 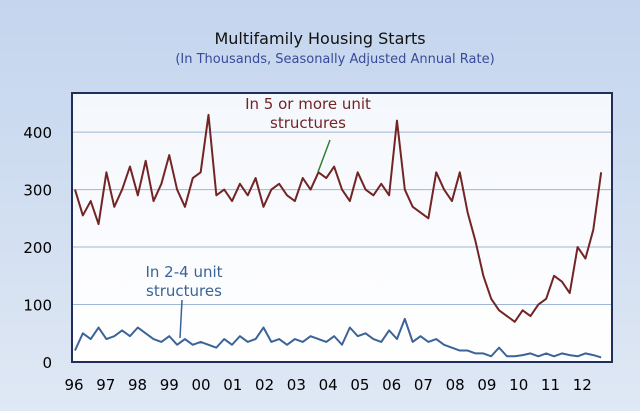 I want to click on annotation-two-four-line2: structures, so click(x=184, y=291).